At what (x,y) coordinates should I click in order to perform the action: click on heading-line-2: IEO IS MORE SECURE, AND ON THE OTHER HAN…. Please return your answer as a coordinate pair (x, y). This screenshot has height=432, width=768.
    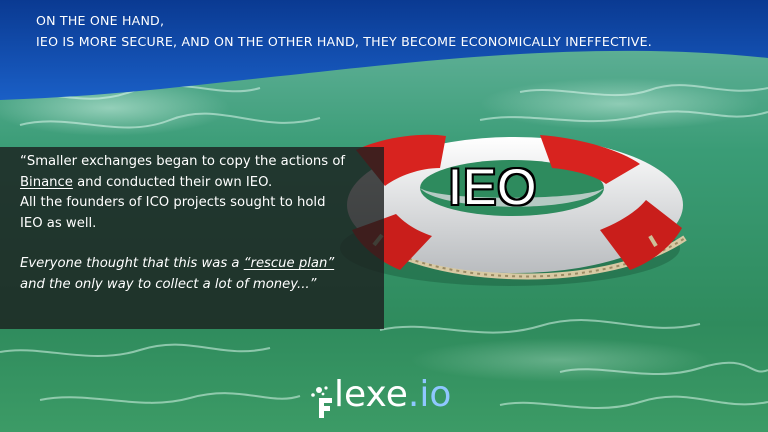
    Looking at the image, I should click on (344, 41).